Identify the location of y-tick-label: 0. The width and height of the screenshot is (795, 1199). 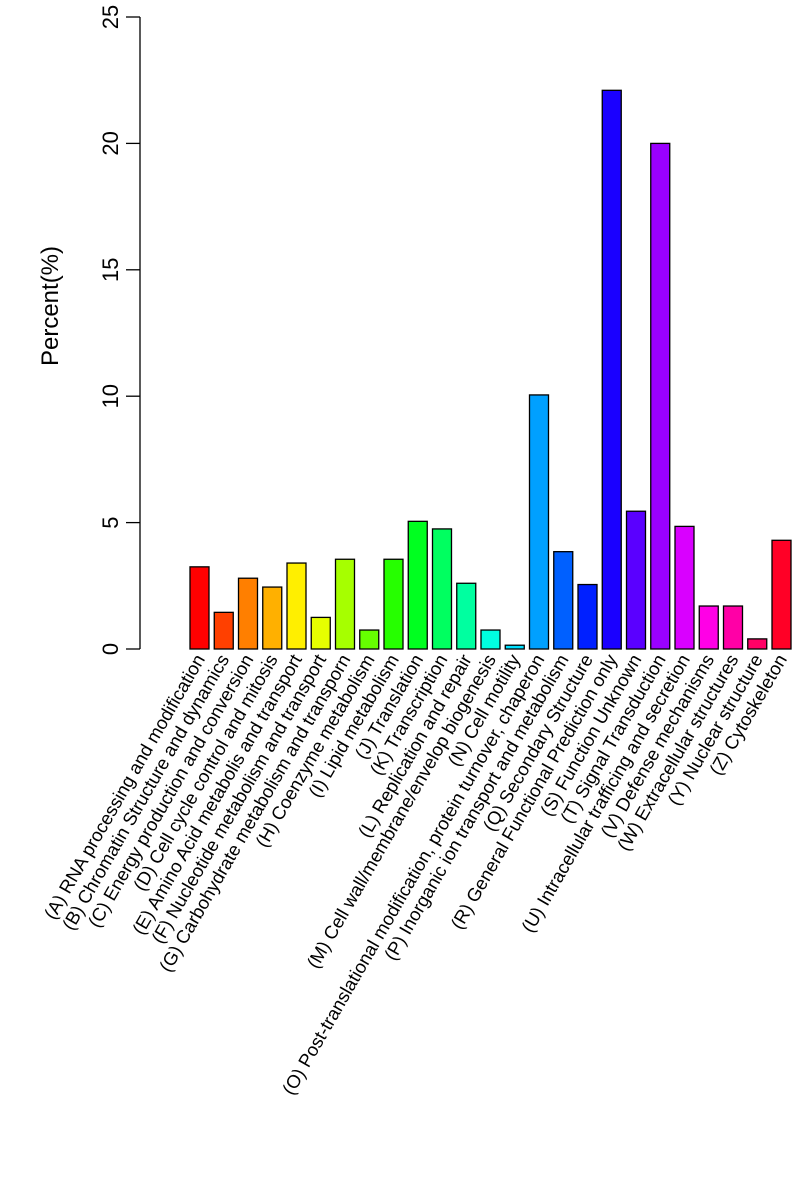
(110, 649).